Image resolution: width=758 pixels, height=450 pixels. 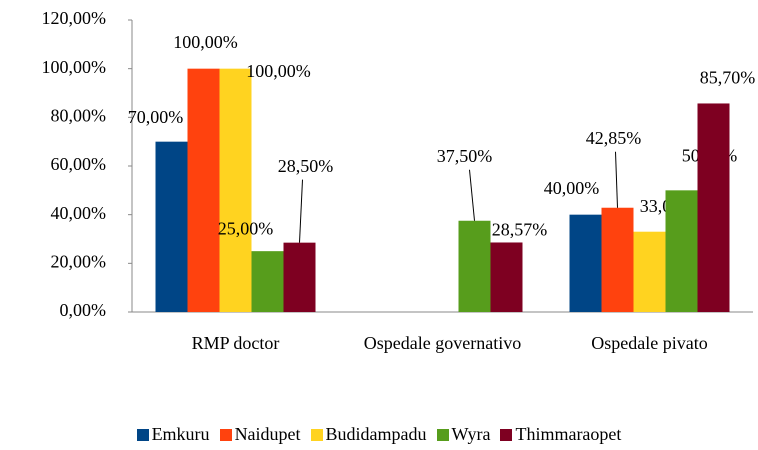 I want to click on data-label: 40,00%, so click(x=572, y=188).